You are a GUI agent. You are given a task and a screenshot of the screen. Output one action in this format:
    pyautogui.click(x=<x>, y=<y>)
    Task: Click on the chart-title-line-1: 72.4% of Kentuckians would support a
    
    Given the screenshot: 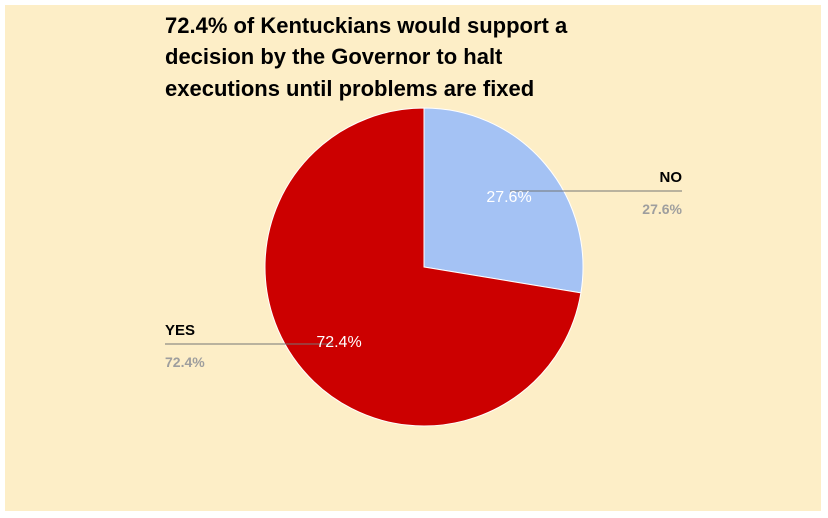 What is the action you would take?
    pyautogui.click(x=366, y=25)
    